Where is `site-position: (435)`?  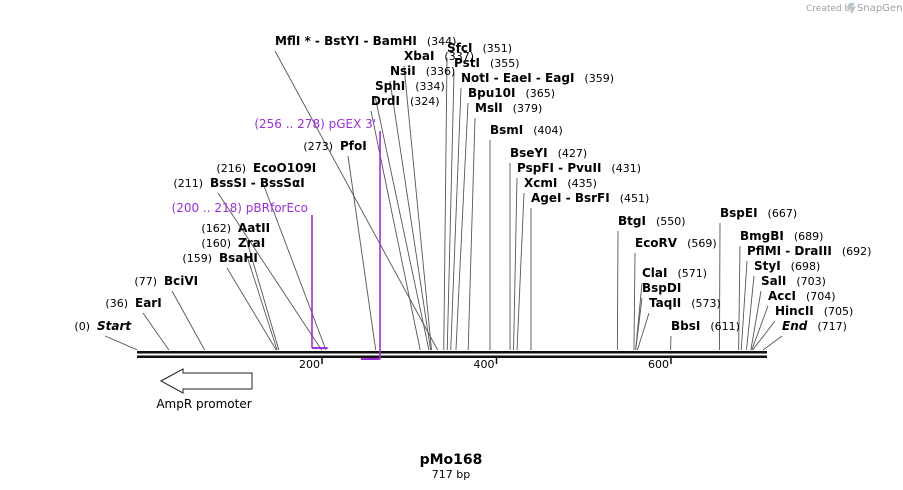 site-position: (435) is located at coordinates (582, 183).